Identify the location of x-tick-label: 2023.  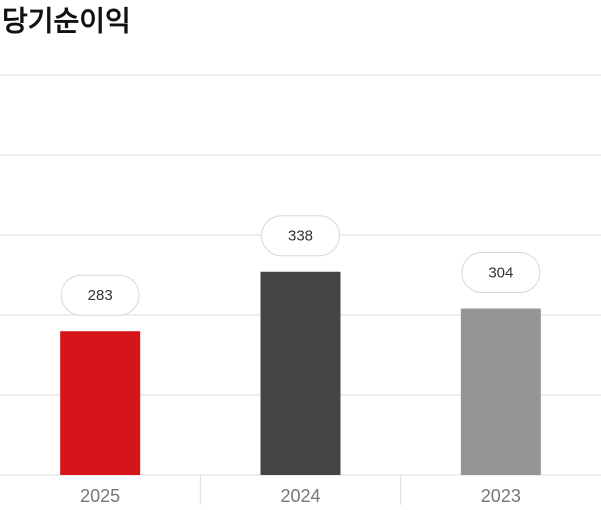
(501, 496).